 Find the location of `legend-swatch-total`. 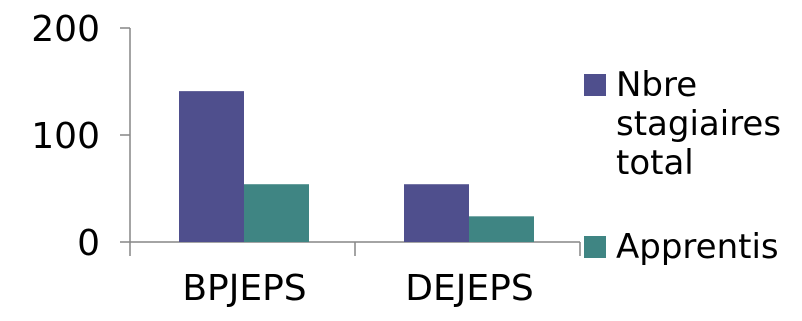

legend-swatch-total is located at coordinates (595, 85).